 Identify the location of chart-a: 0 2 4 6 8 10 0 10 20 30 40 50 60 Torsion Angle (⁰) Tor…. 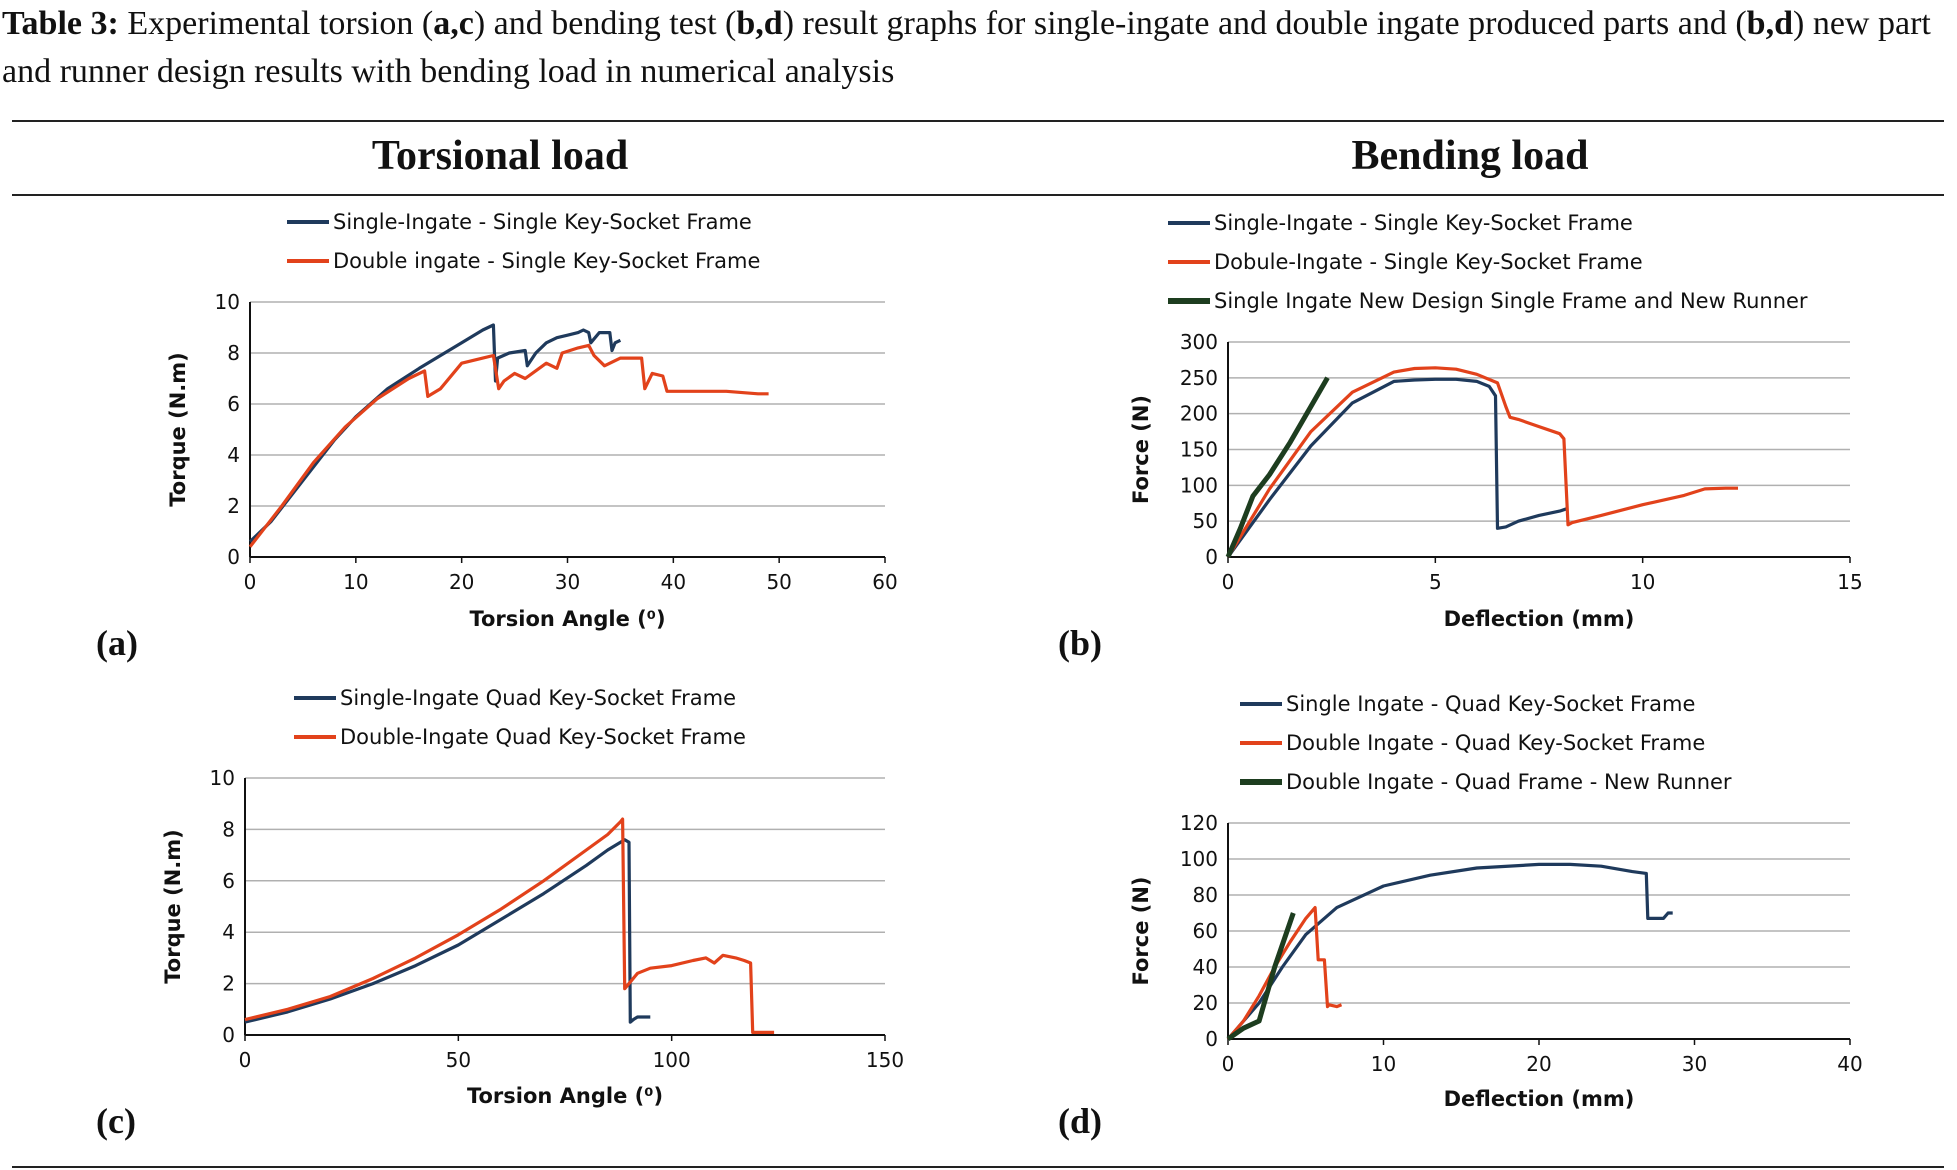
(532, 420).